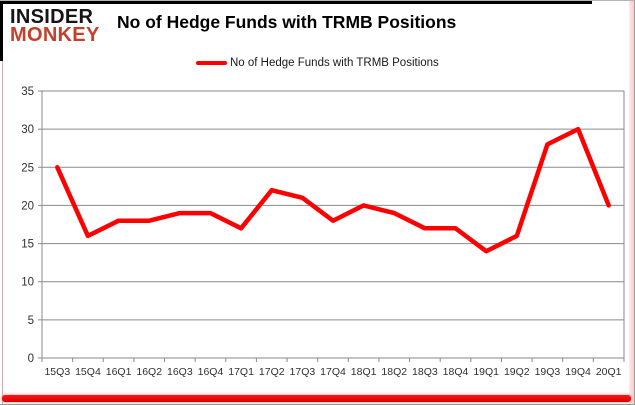 The height and width of the screenshot is (405, 635). I want to click on legend: No of Hedge Funds with TRMB Positions, so click(317, 63).